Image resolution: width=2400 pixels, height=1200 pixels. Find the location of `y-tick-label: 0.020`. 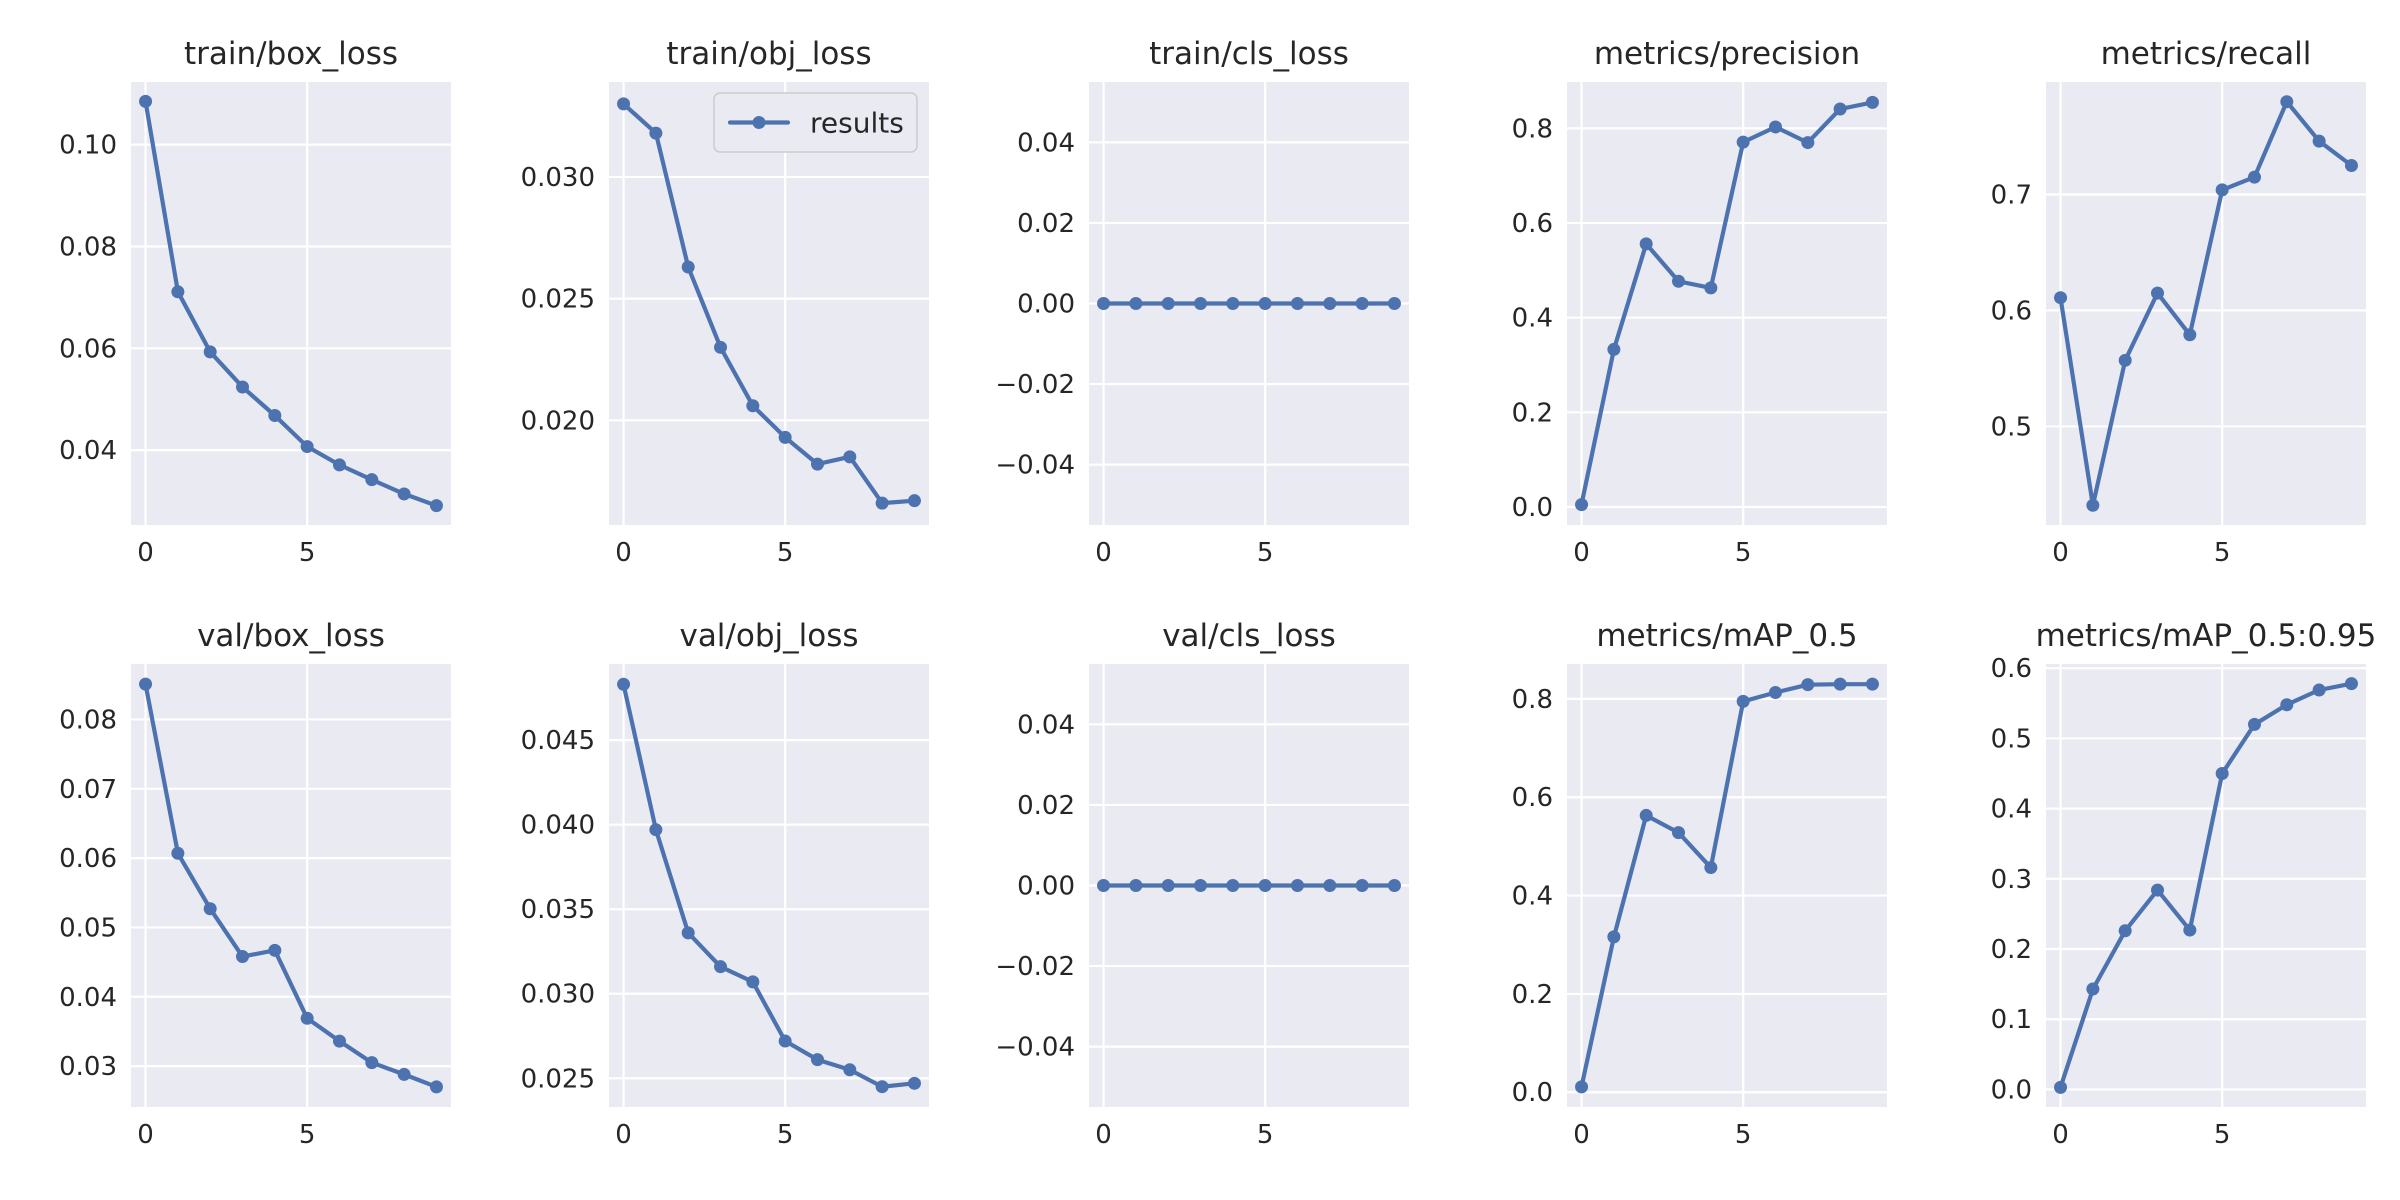

y-tick-label: 0.020 is located at coordinates (558, 421).